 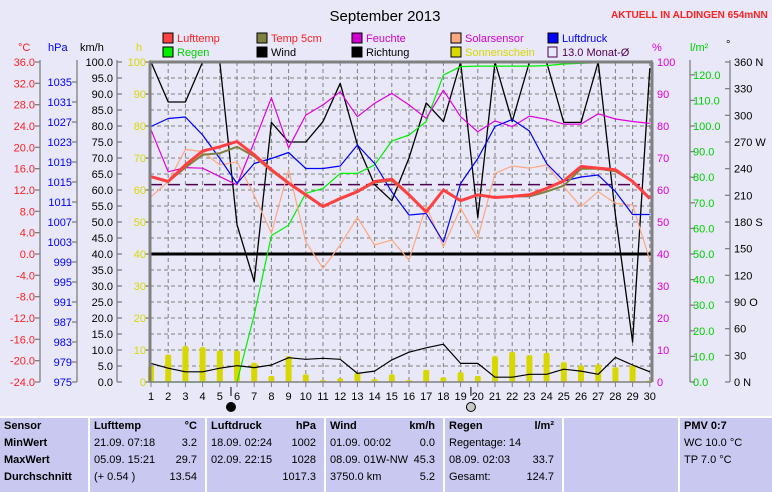 I want to click on lufttemp-header: Lufttemp, so click(x=118, y=426).